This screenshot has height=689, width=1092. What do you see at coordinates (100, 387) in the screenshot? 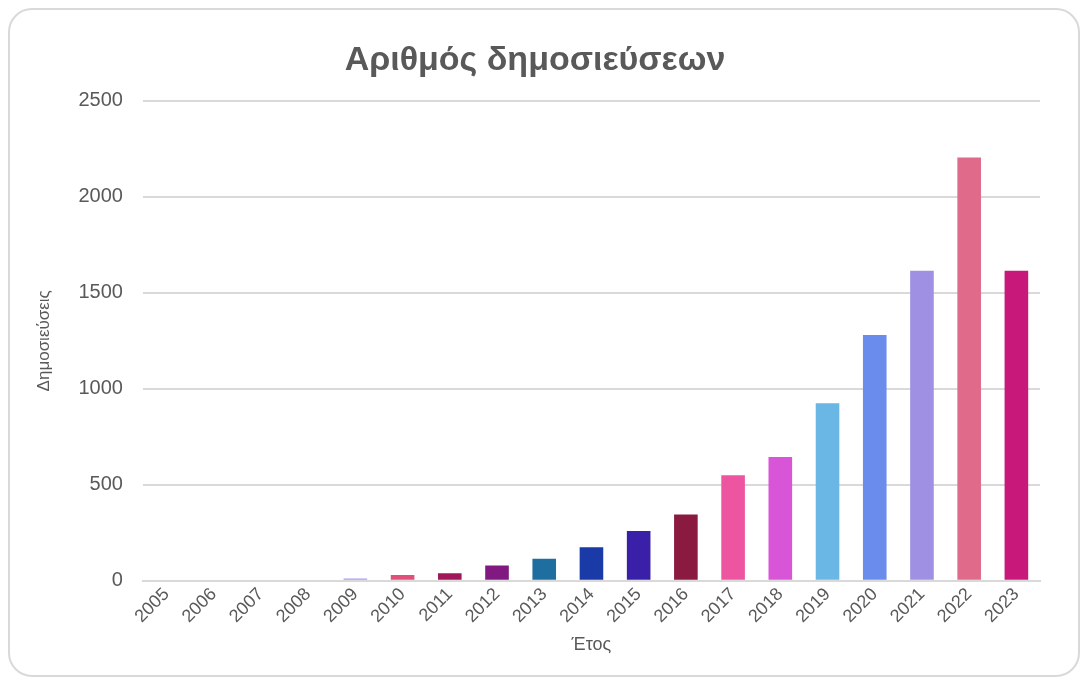
I see `y-tick-label: 1000` at bounding box center [100, 387].